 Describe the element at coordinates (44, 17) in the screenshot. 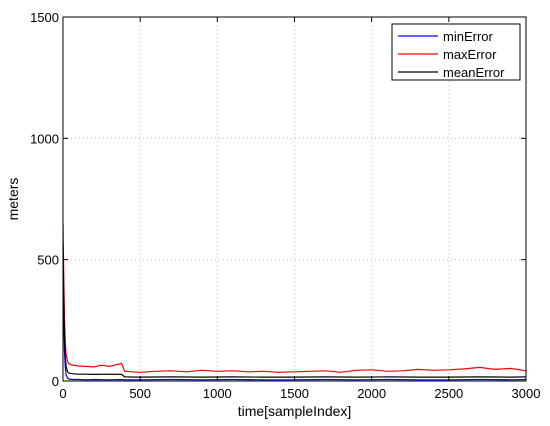

I see `y-tick-label: 1500` at that location.